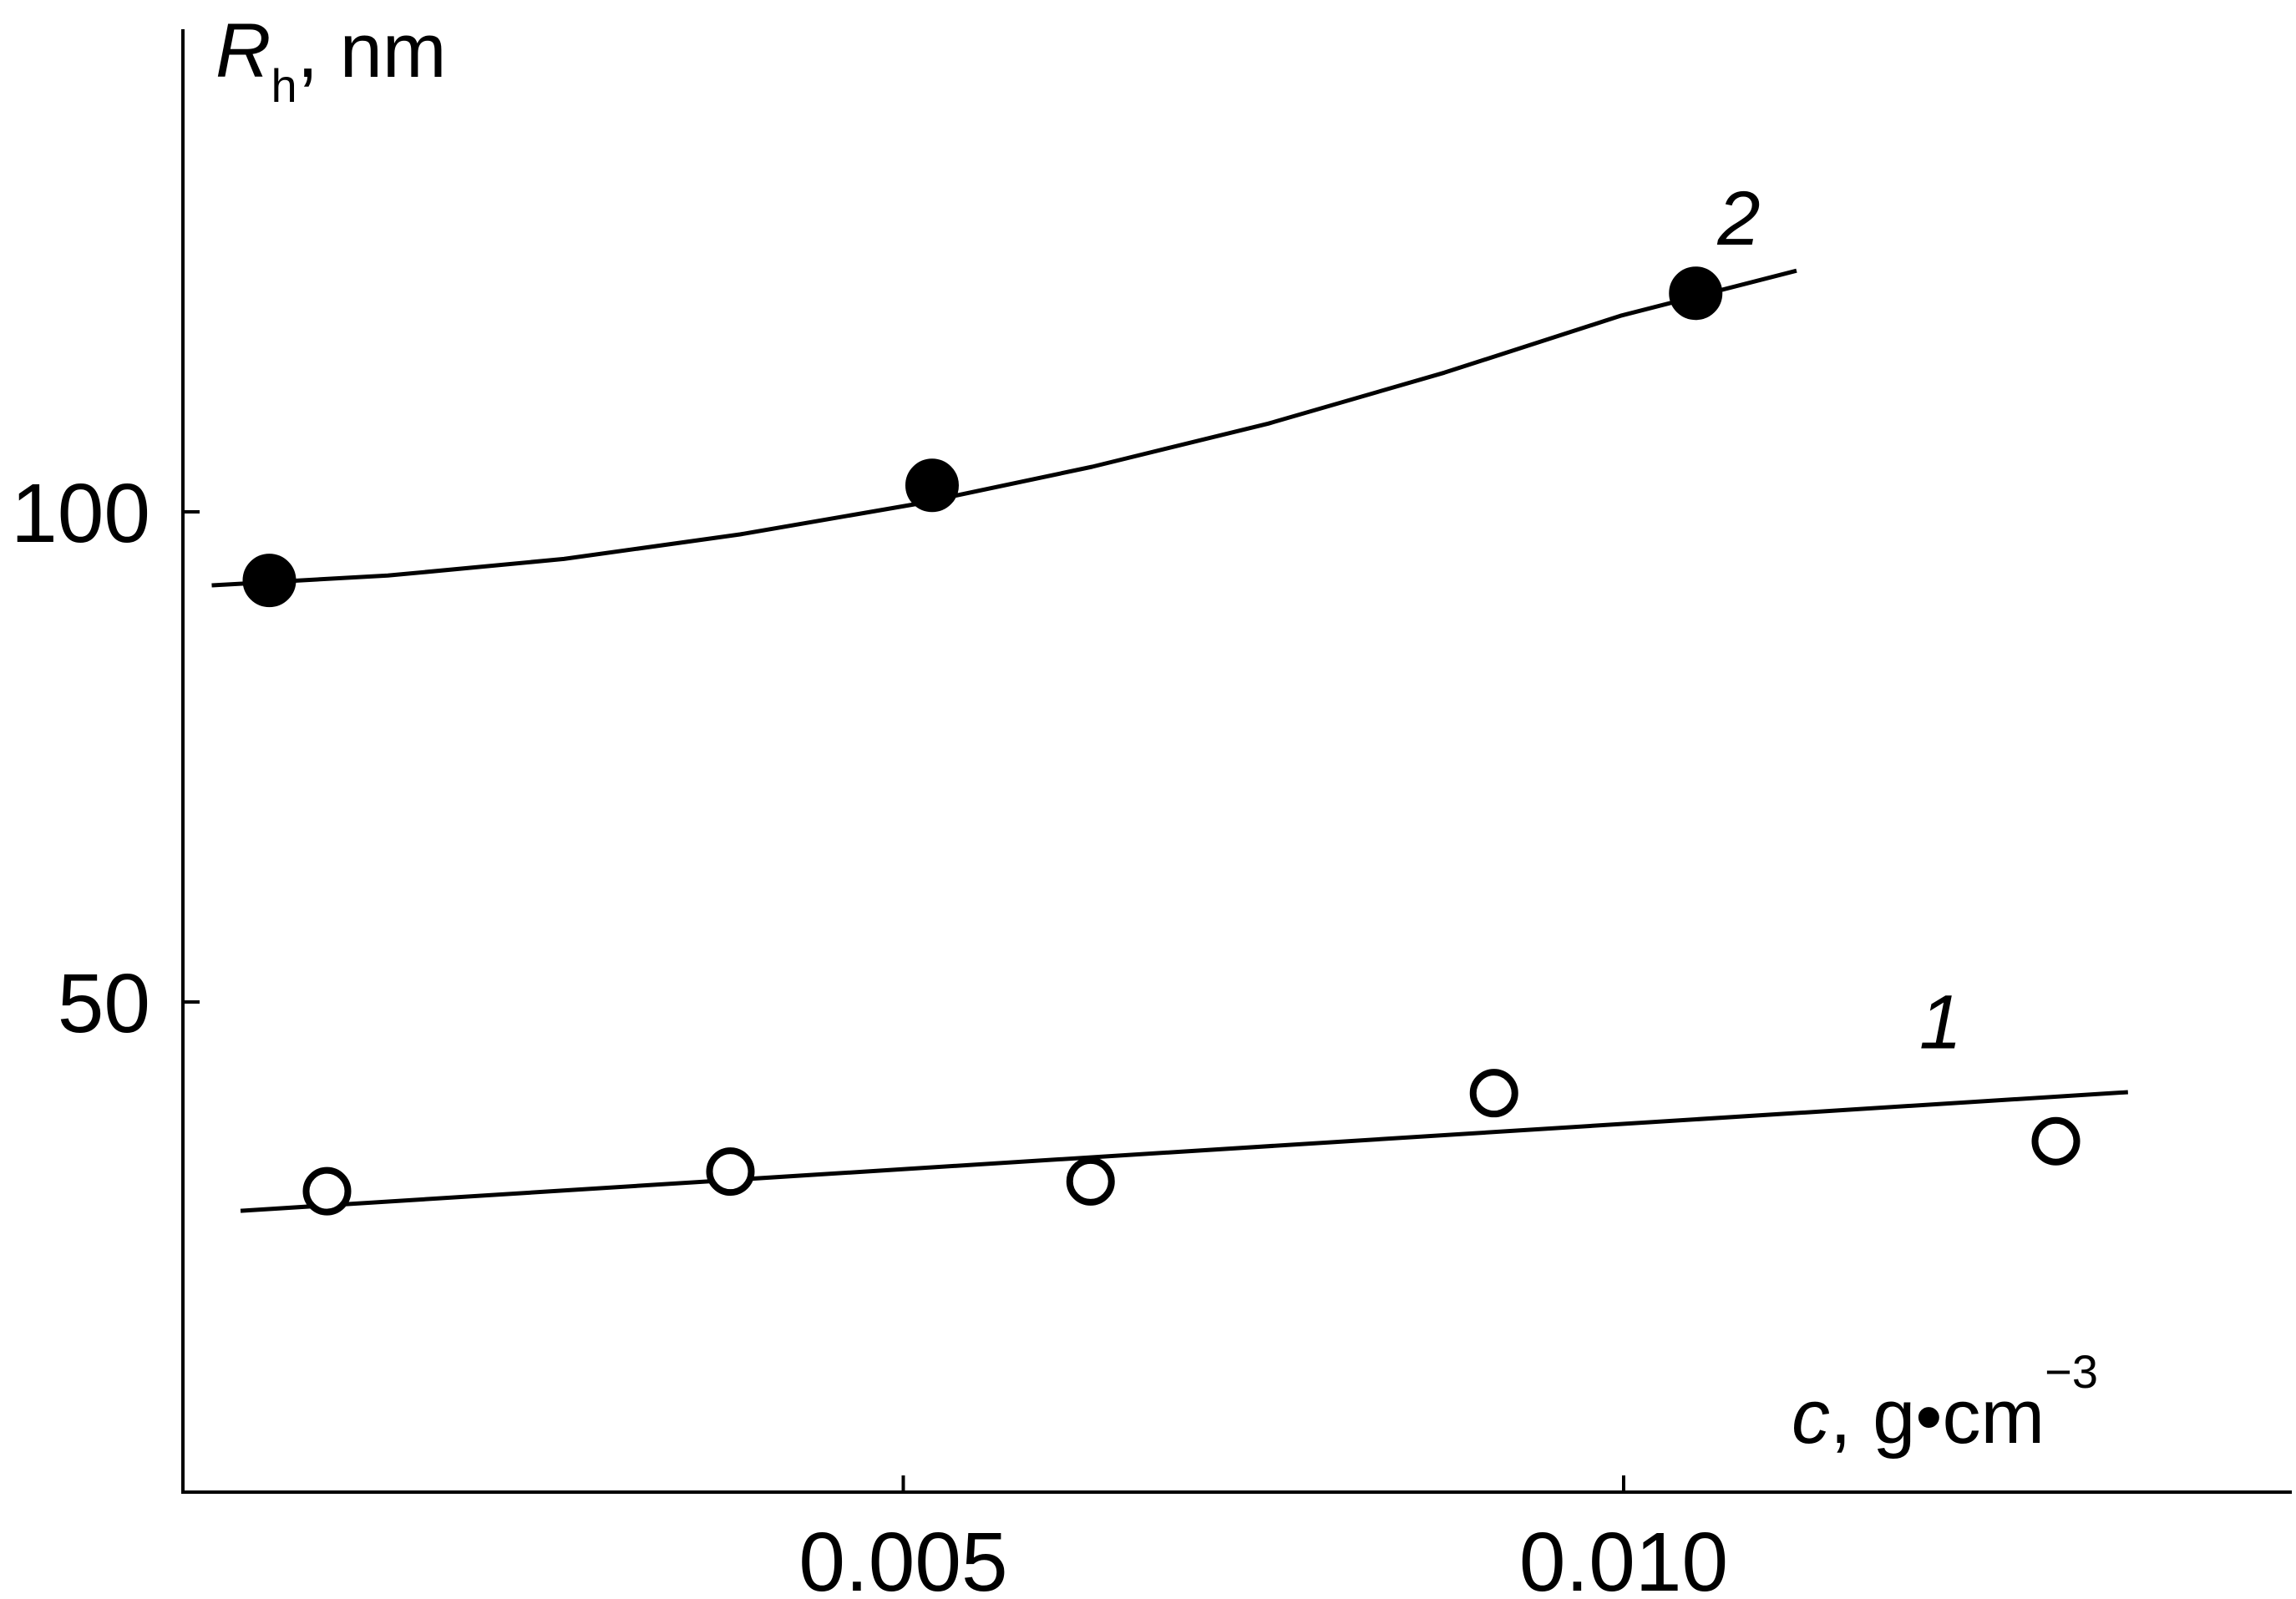  Describe the element at coordinates (1623, 1557) in the screenshot. I see `x-tick-label: 0.010` at that location.